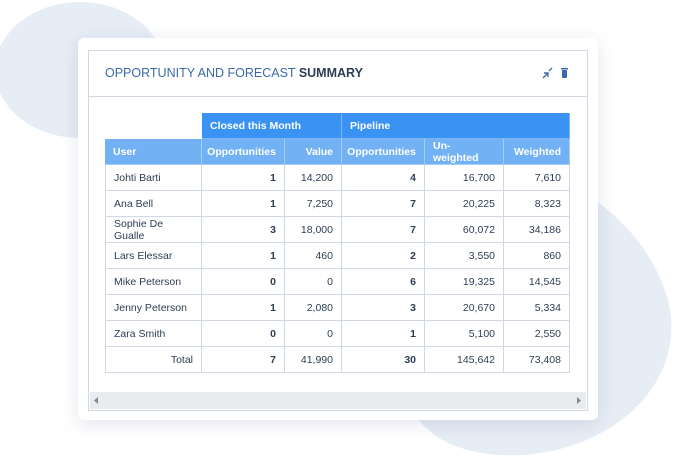  I want to click on table-cell: 20,670, so click(464, 308).